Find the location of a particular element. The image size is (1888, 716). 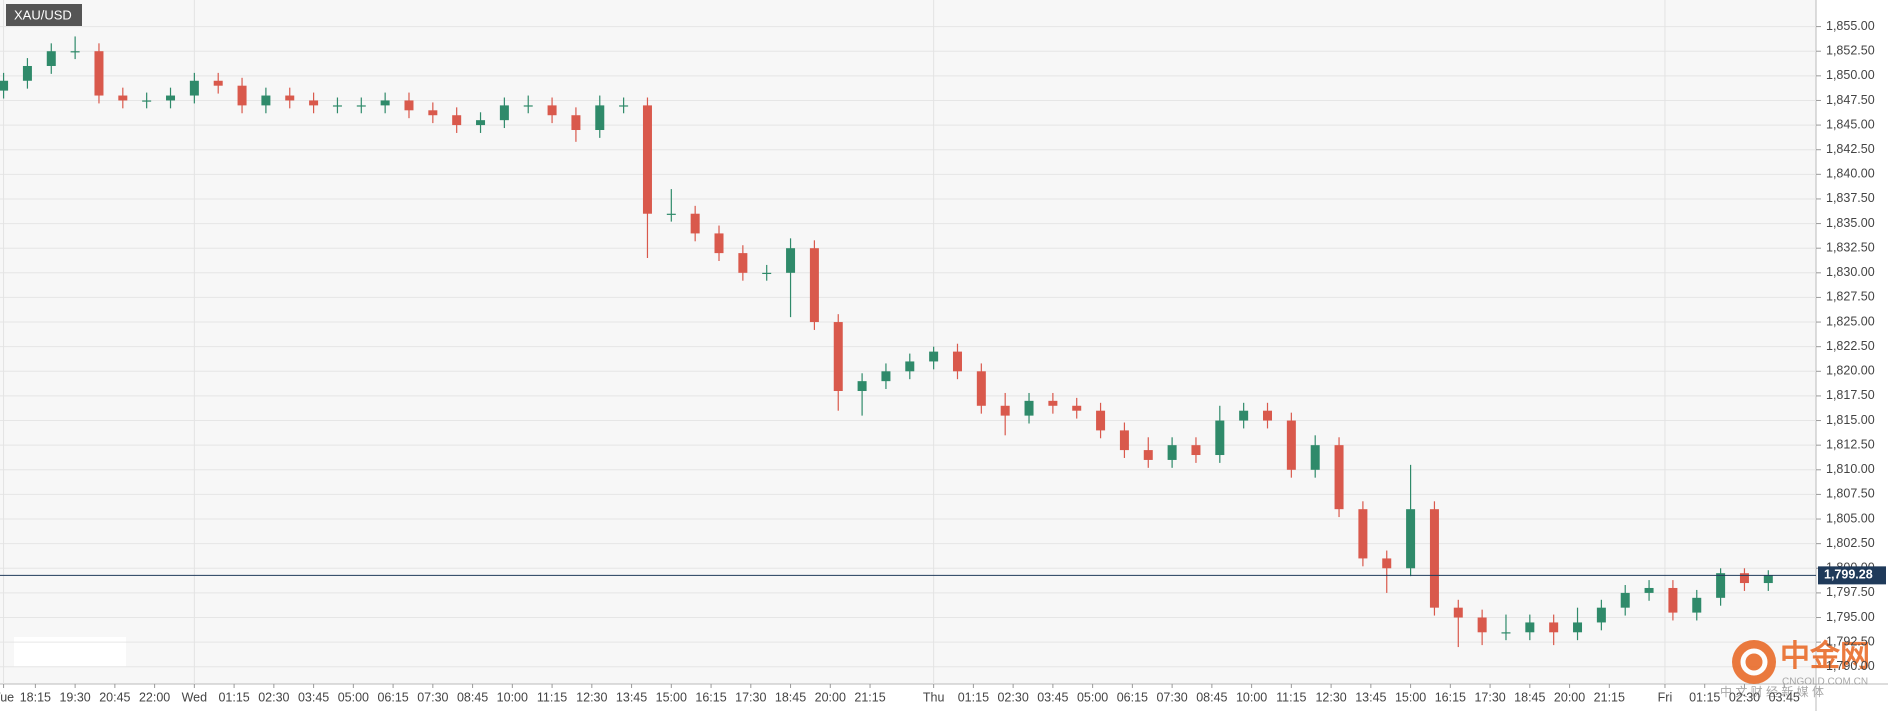

y-tick-label: 1,820.00 is located at coordinates (1850, 371).